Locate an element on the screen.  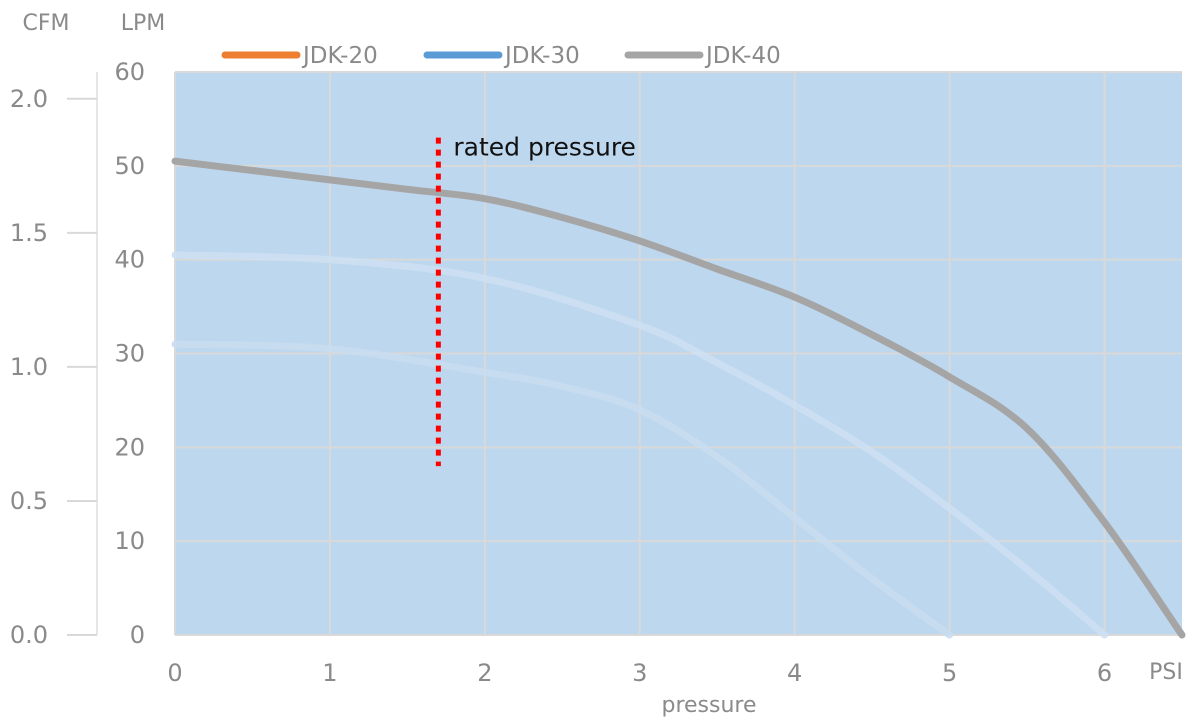
cfm-tick-label: 1.0 is located at coordinates (29, 367).